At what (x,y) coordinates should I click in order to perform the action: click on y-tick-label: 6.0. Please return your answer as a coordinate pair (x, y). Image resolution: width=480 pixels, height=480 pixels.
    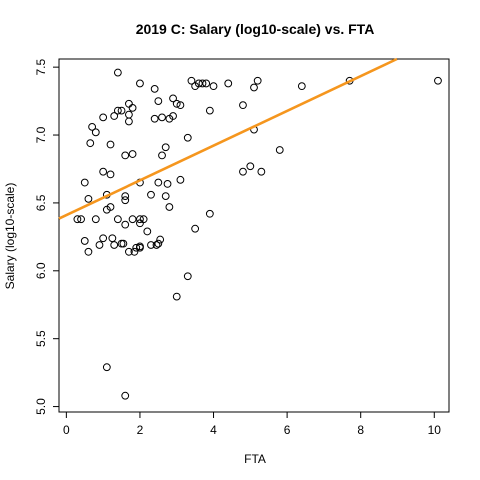
    Looking at the image, I should click on (41, 270).